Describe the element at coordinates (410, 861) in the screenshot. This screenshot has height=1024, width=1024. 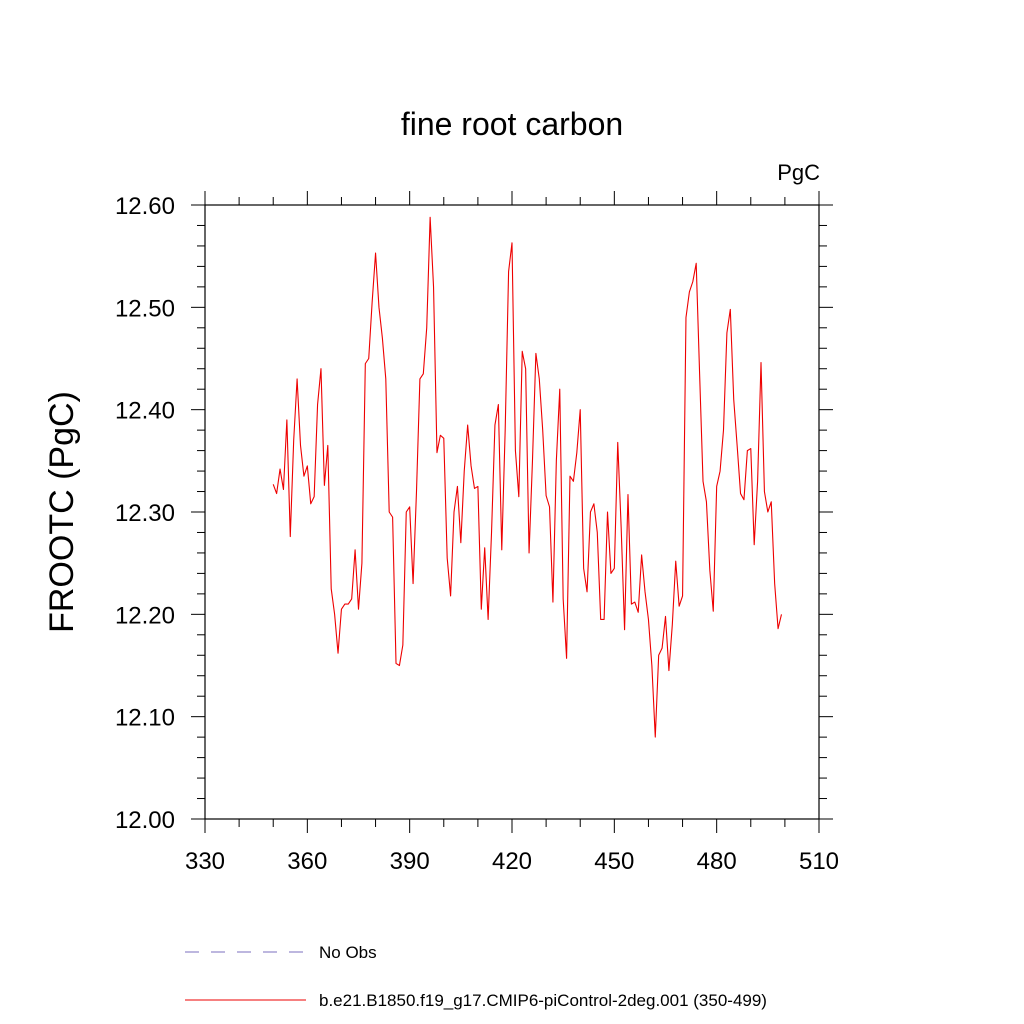
I see `x-tick-label: 390` at that location.